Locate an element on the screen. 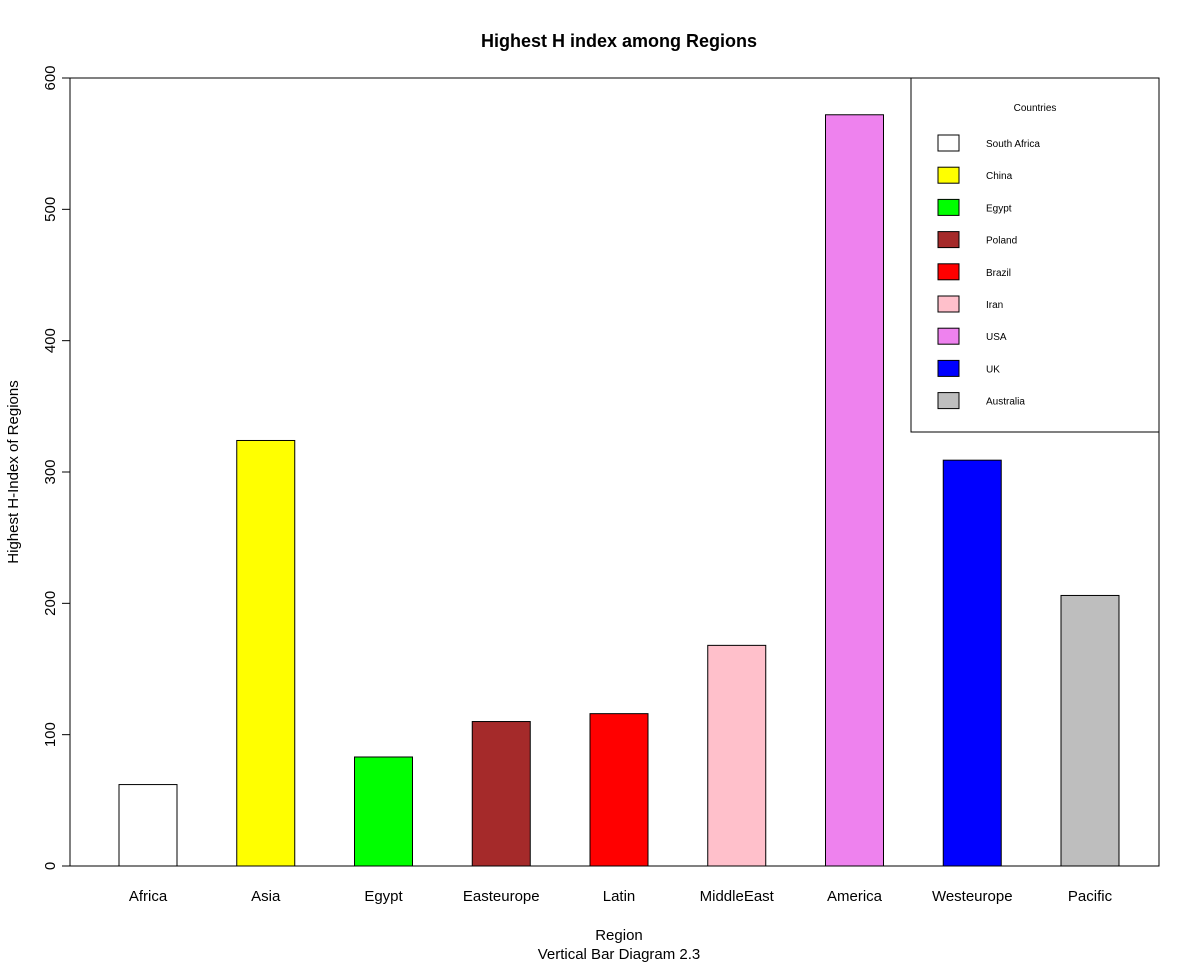 The height and width of the screenshot is (964, 1200). legend-box is located at coordinates (1035, 255).